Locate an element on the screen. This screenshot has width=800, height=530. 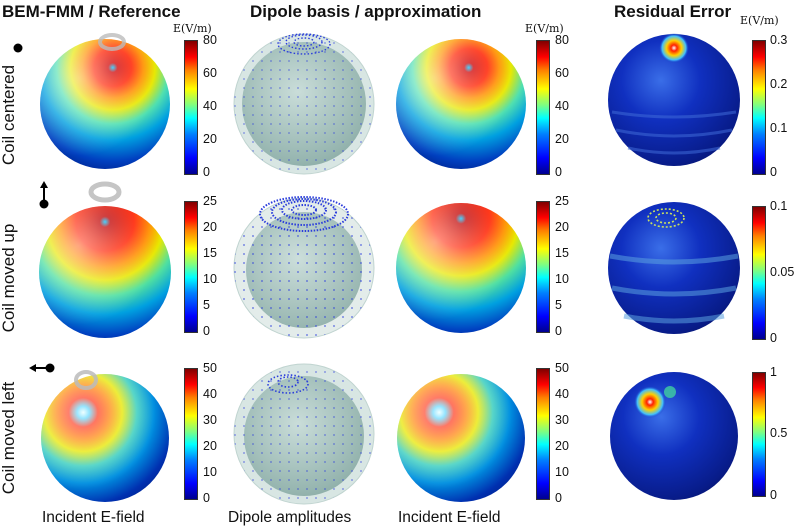
header-dipole: Dipole basis / approximation is located at coordinates (366, 11).